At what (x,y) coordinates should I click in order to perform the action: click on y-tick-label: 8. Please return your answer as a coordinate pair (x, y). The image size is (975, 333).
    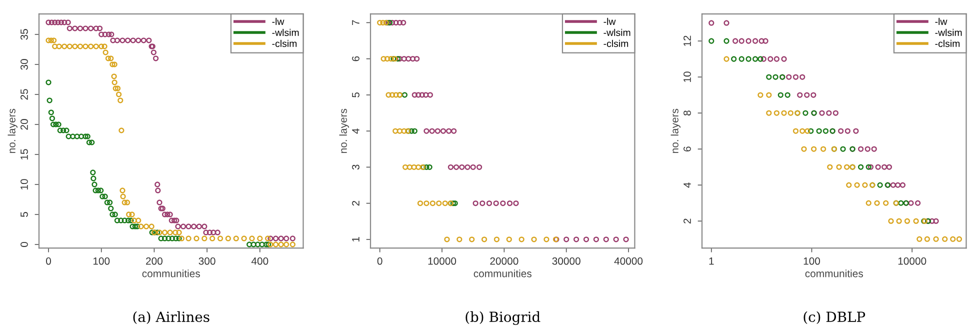
    Looking at the image, I should click on (687, 113).